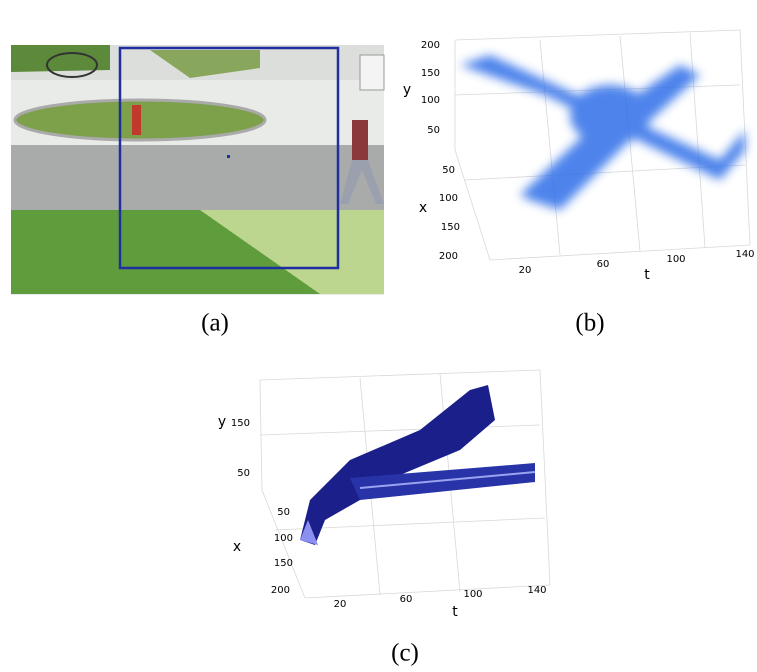 This screenshot has height=672, width=757. Describe the element at coordinates (602, 132) in the screenshot. I see `plot-b-volume` at that location.